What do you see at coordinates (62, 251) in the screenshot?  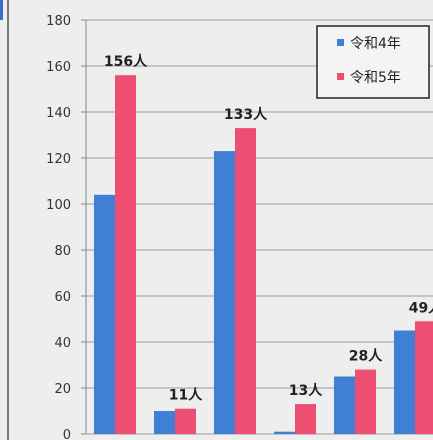 I see `y-tick-label: 80` at bounding box center [62, 251].